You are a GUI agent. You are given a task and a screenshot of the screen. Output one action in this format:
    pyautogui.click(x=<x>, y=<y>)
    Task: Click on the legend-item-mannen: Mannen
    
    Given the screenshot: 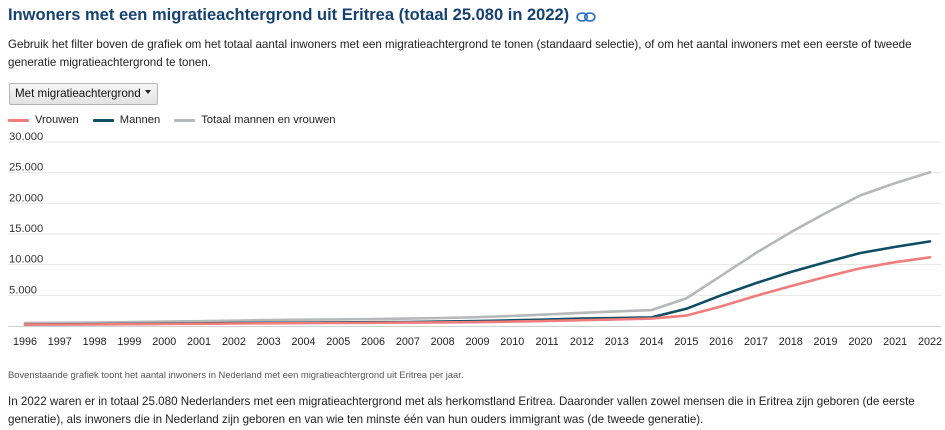 What is the action you would take?
    pyautogui.click(x=126, y=120)
    